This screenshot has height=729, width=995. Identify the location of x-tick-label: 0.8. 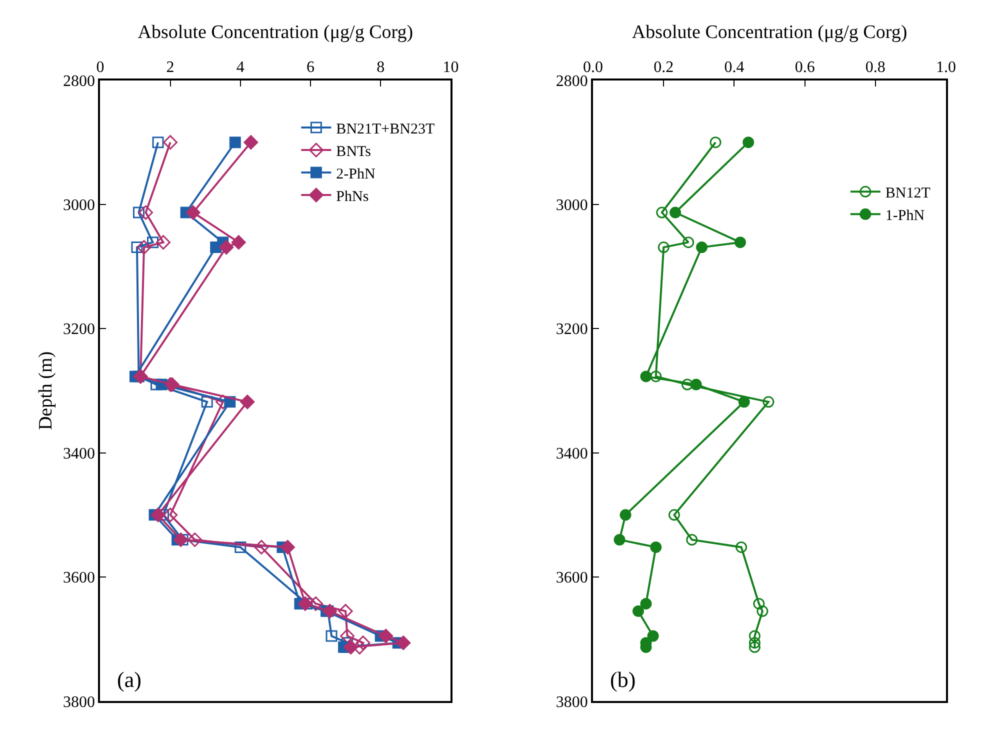
(875, 67).